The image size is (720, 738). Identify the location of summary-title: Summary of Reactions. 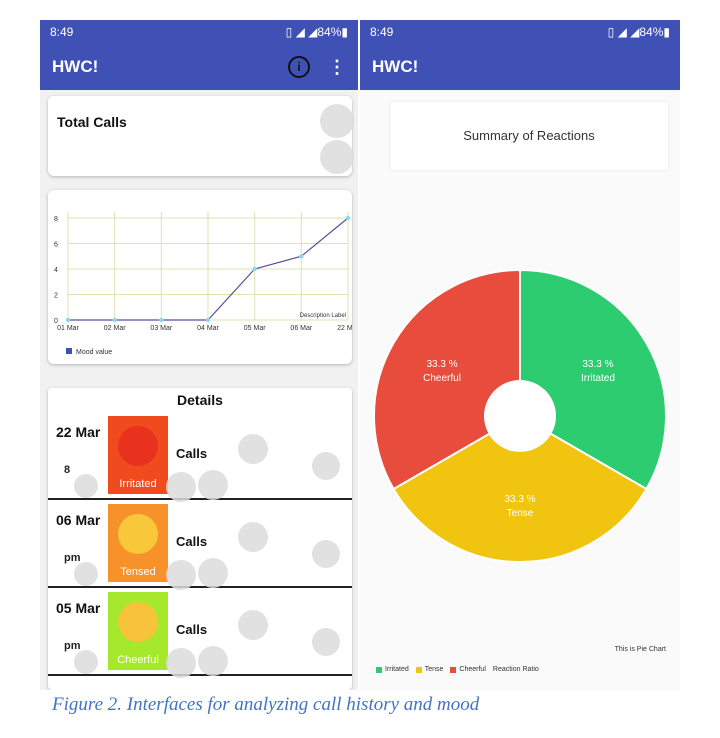
(529, 135).